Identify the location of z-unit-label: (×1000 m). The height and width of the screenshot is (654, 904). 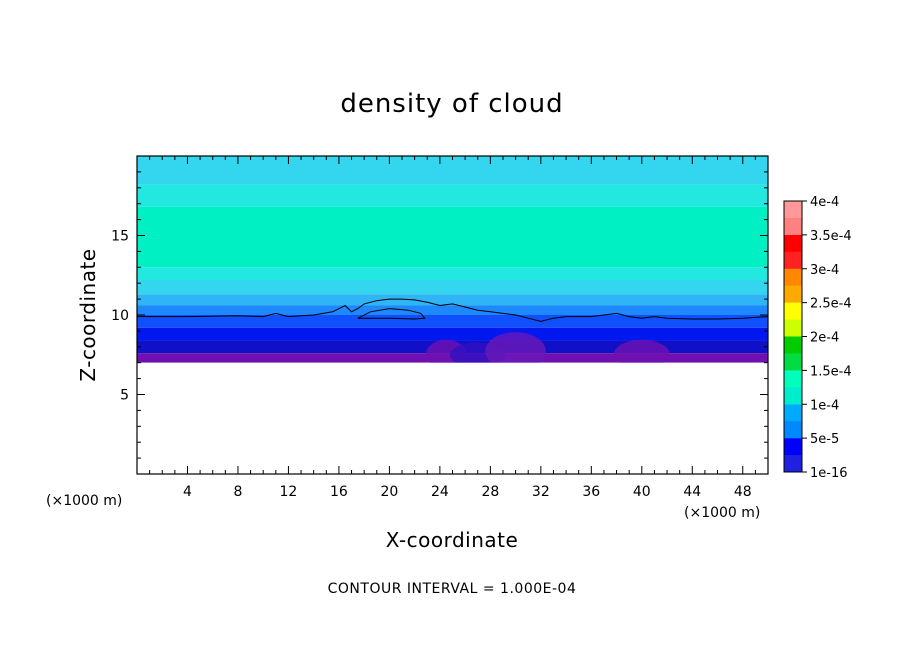
(84, 501).